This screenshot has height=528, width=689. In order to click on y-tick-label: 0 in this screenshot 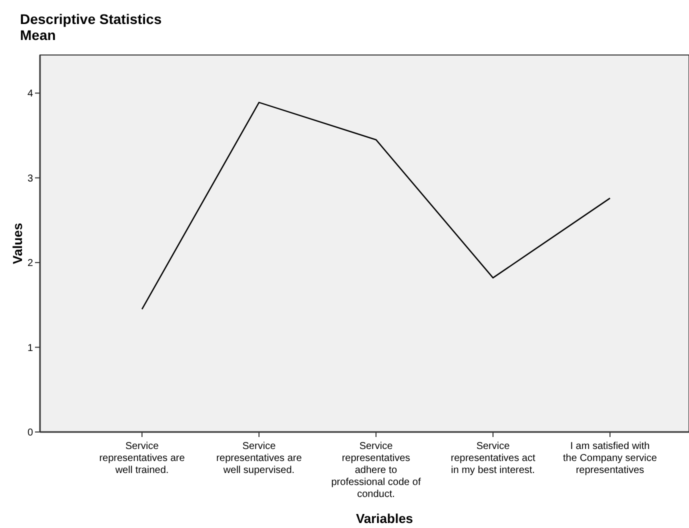, I will do `click(30, 433)`.